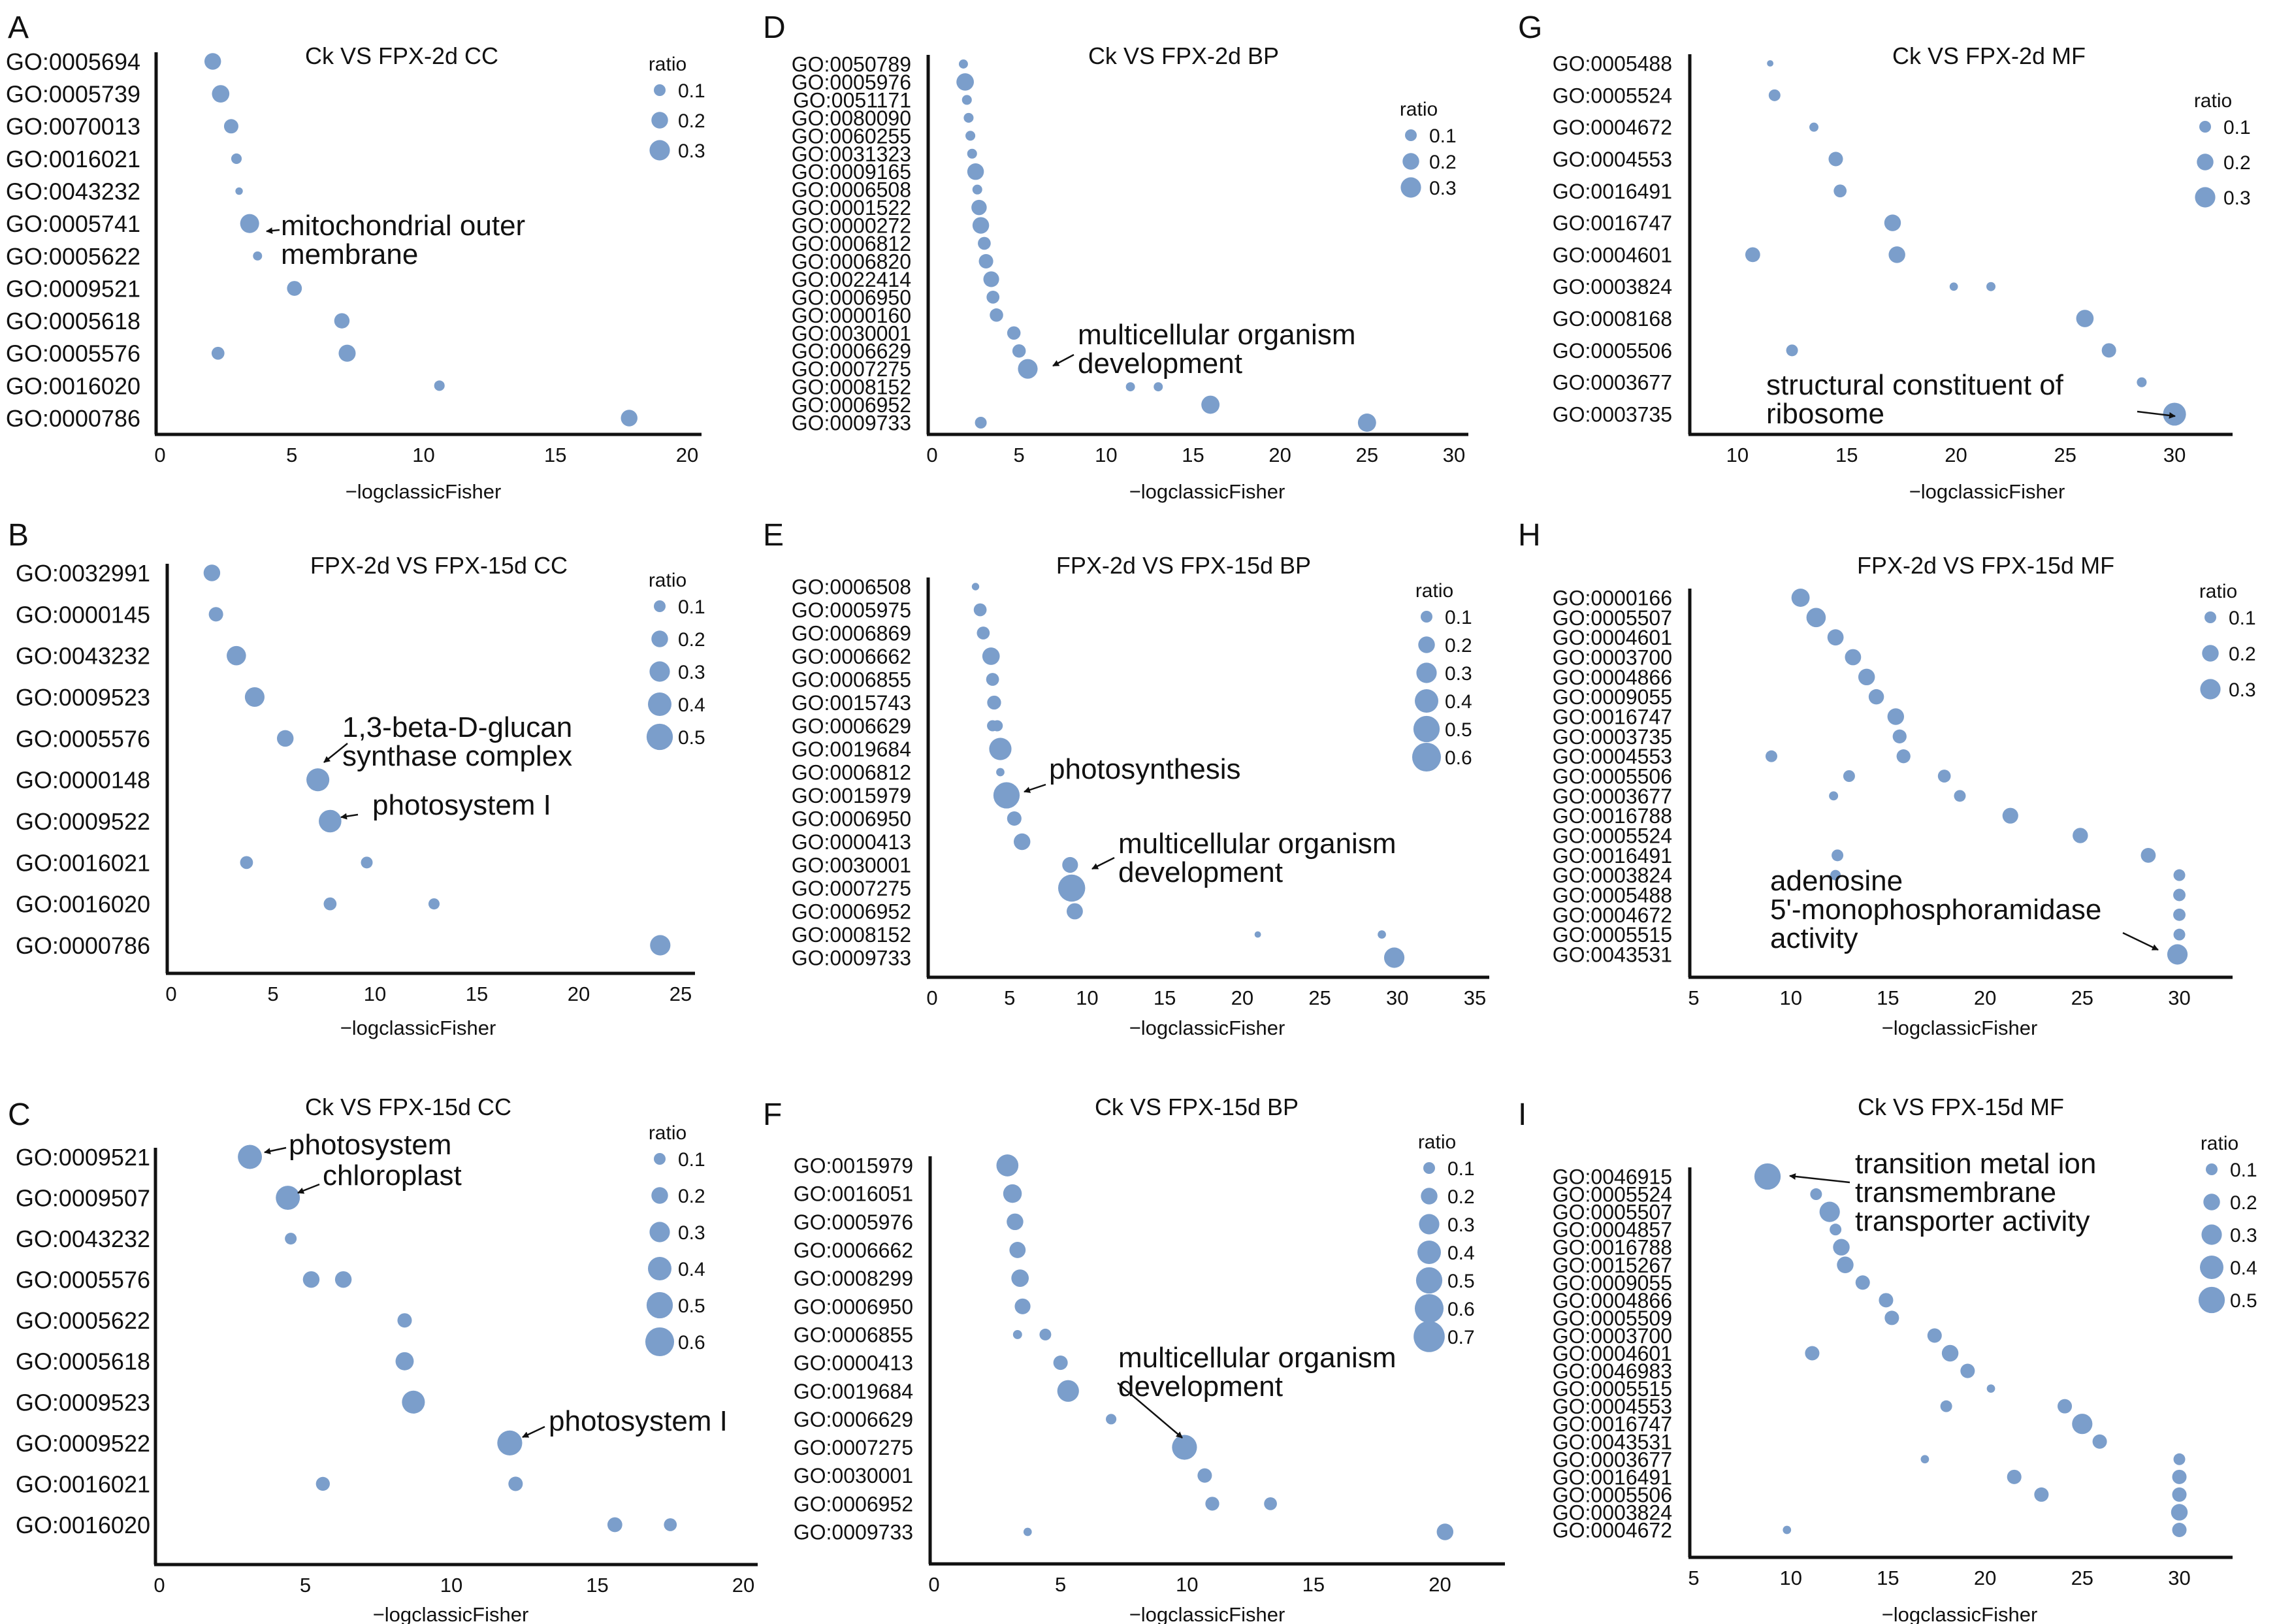  Describe the element at coordinates (774, 27) in the screenshot. I see `panel-letter: D` at that location.